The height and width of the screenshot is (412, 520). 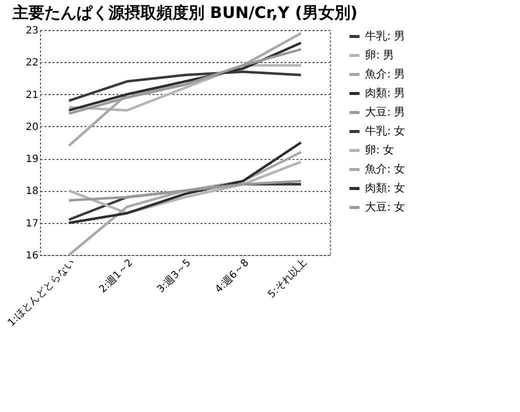 I want to click on y-tick-label: 21, so click(x=32, y=95).